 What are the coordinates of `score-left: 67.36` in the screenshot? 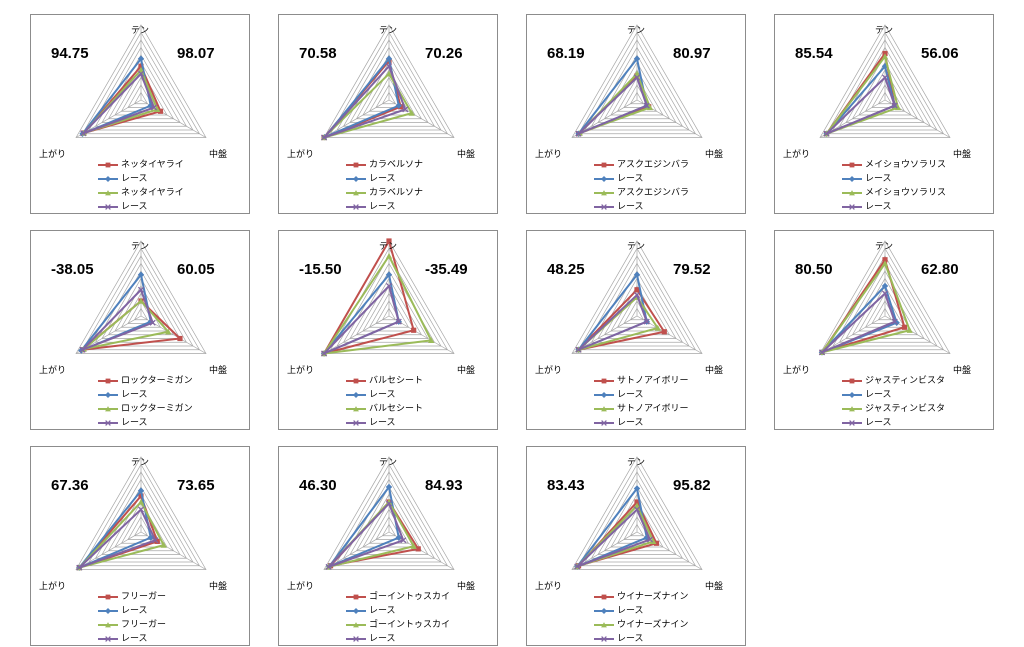 It's located at (70, 485).